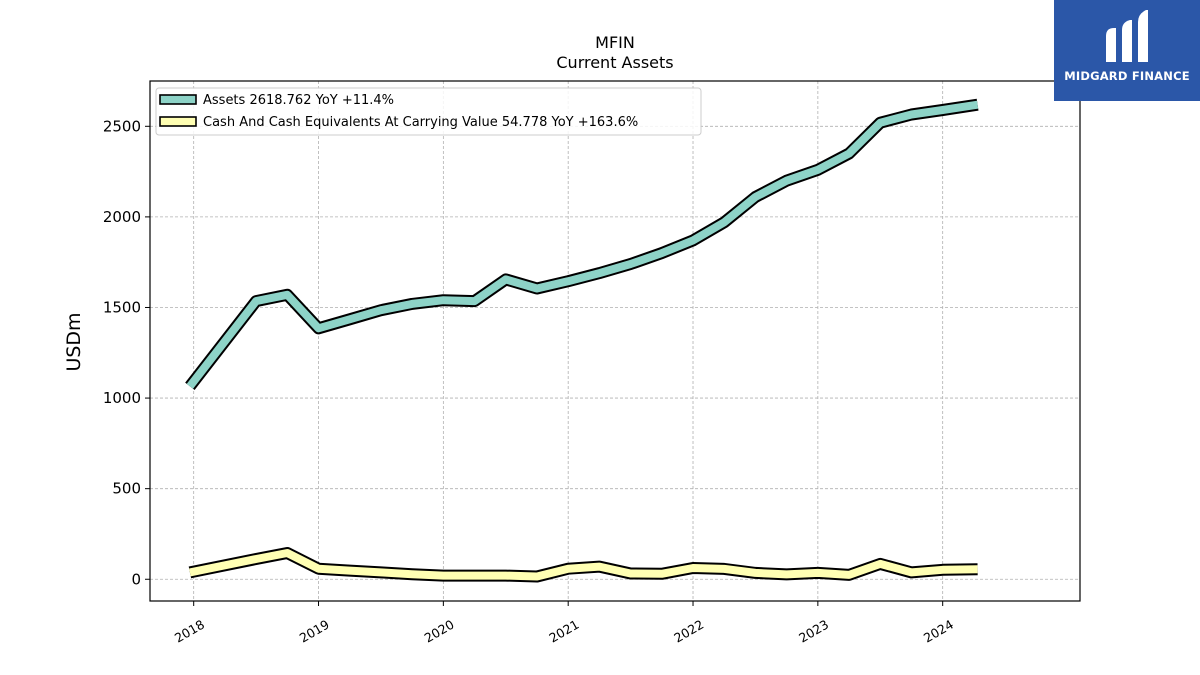 Image resolution: width=1200 pixels, height=675 pixels. I want to click on x-tick-label: 2018, so click(189, 631).